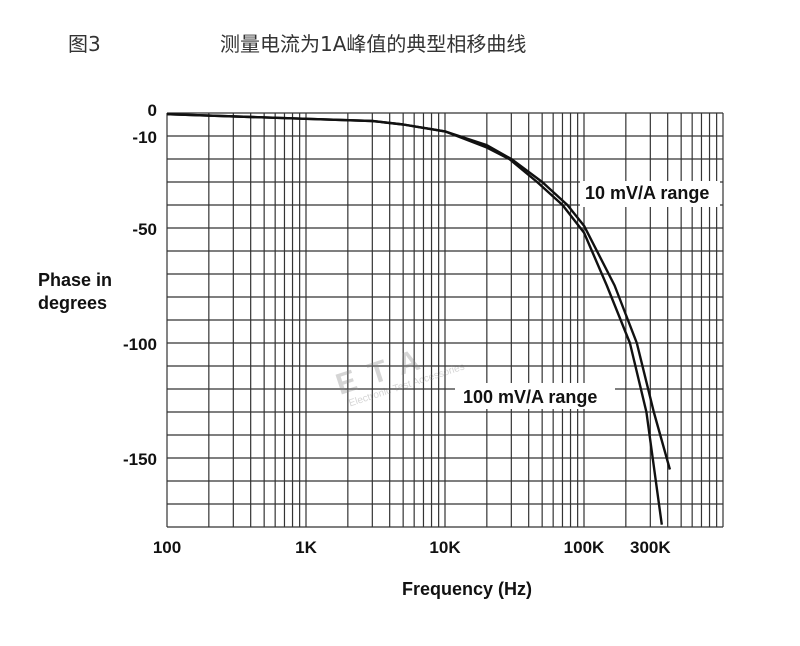 The height and width of the screenshot is (646, 800). I want to click on y-tick-label: -150, so click(140, 459).